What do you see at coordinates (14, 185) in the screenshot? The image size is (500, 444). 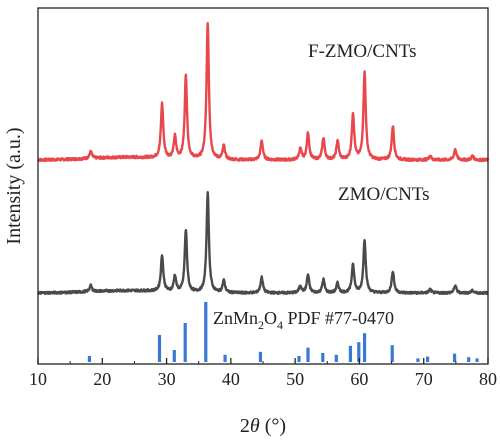 I see `y-axis-label: Intensity (a.u.)` at bounding box center [14, 185].